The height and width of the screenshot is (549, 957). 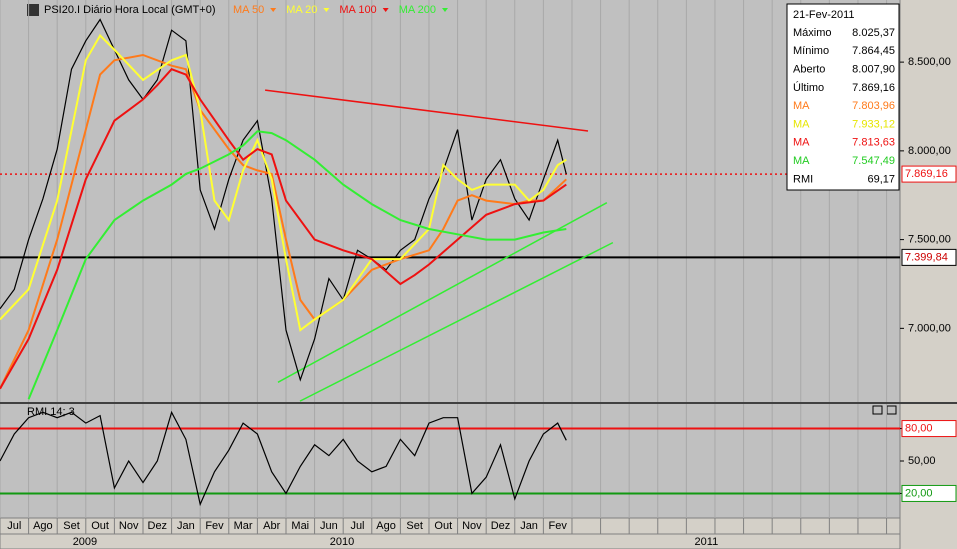 I want to click on info-date: 21-Fev-2011, so click(x=824, y=15).